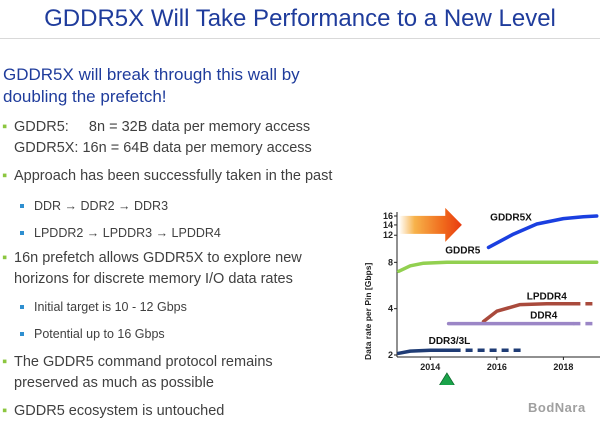 This screenshot has height=422, width=600. Describe the element at coordinates (143, 362) in the screenshot. I see `bullet-text-line1: The GDDR5 command protocol remains` at that location.